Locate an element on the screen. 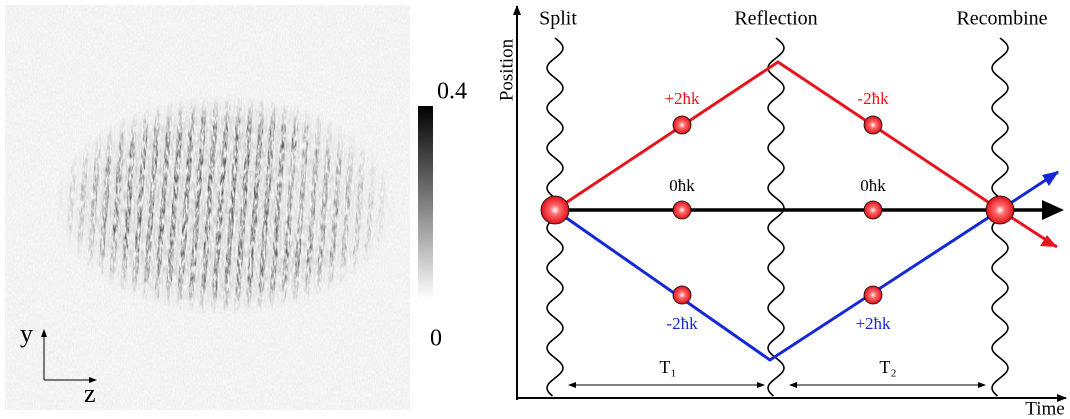 This screenshot has height=419, width=1070. y-axis-label: y is located at coordinates (26, 333).